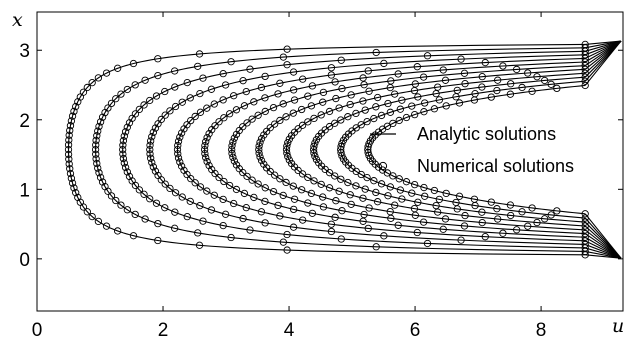 The width and height of the screenshot is (632, 347). What do you see at coordinates (24, 51) in the screenshot?
I see `y-tick-label: 3` at bounding box center [24, 51].